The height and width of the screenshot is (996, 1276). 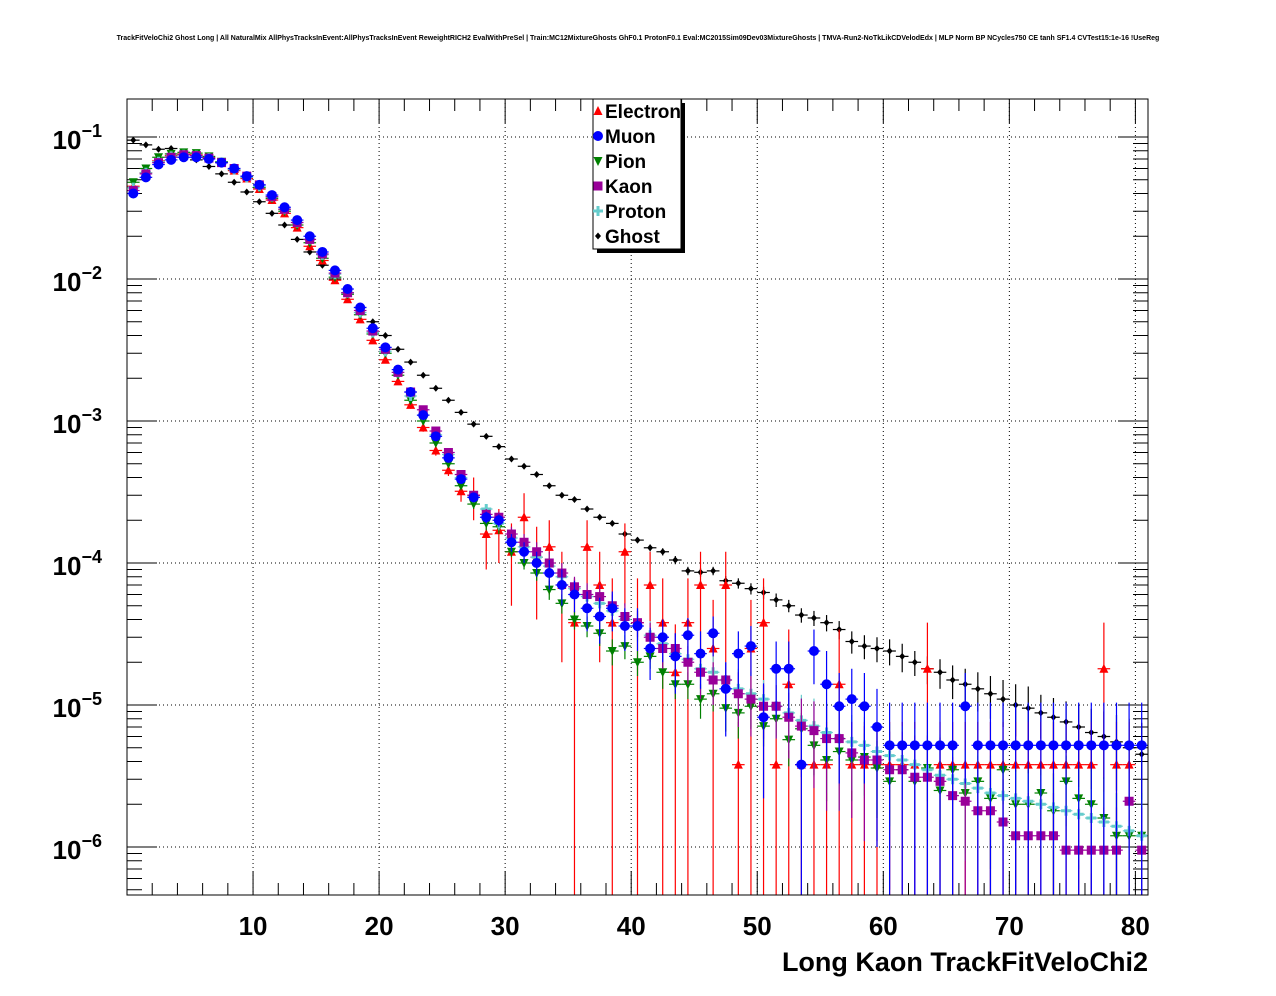 I want to click on y-tick-label: 10⁻¹, so click(x=77, y=138).